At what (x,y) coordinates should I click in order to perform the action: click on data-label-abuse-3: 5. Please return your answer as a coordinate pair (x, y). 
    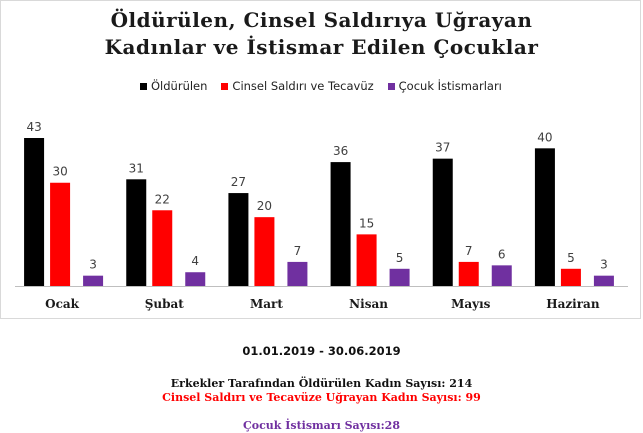
    Looking at the image, I should click on (400, 258).